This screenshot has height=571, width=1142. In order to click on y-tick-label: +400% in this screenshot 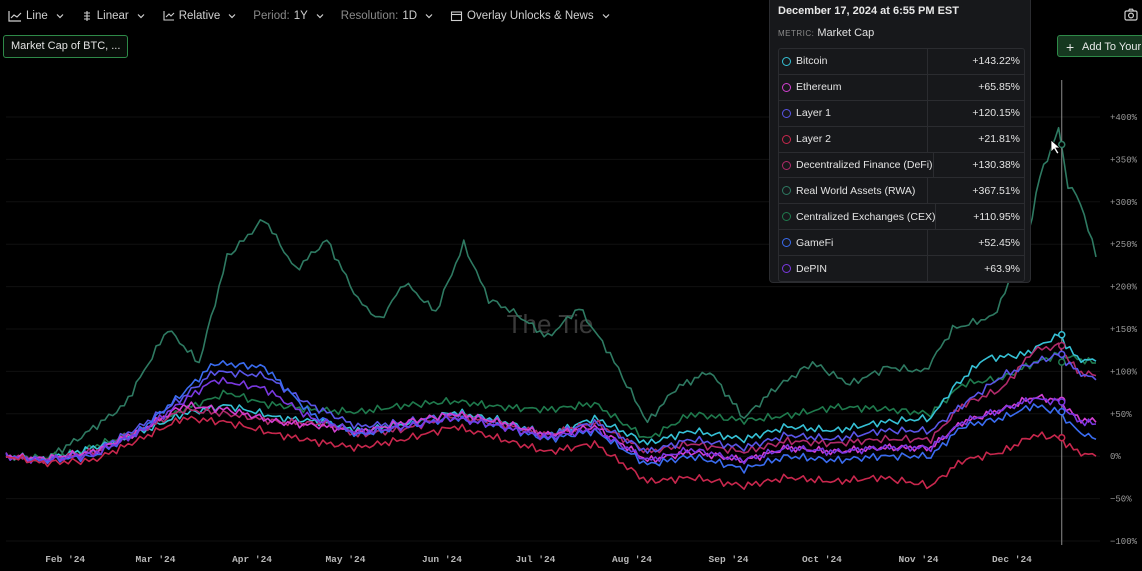, I will do `click(1124, 118)`.